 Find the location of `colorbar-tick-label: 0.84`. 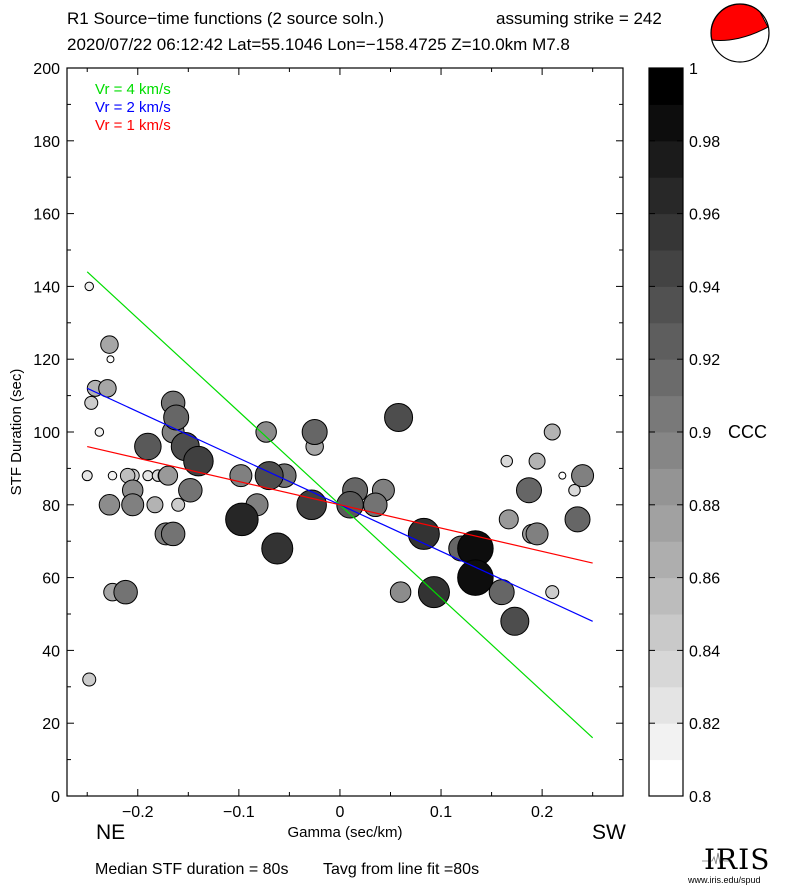

colorbar-tick-label: 0.84 is located at coordinates (704, 651).